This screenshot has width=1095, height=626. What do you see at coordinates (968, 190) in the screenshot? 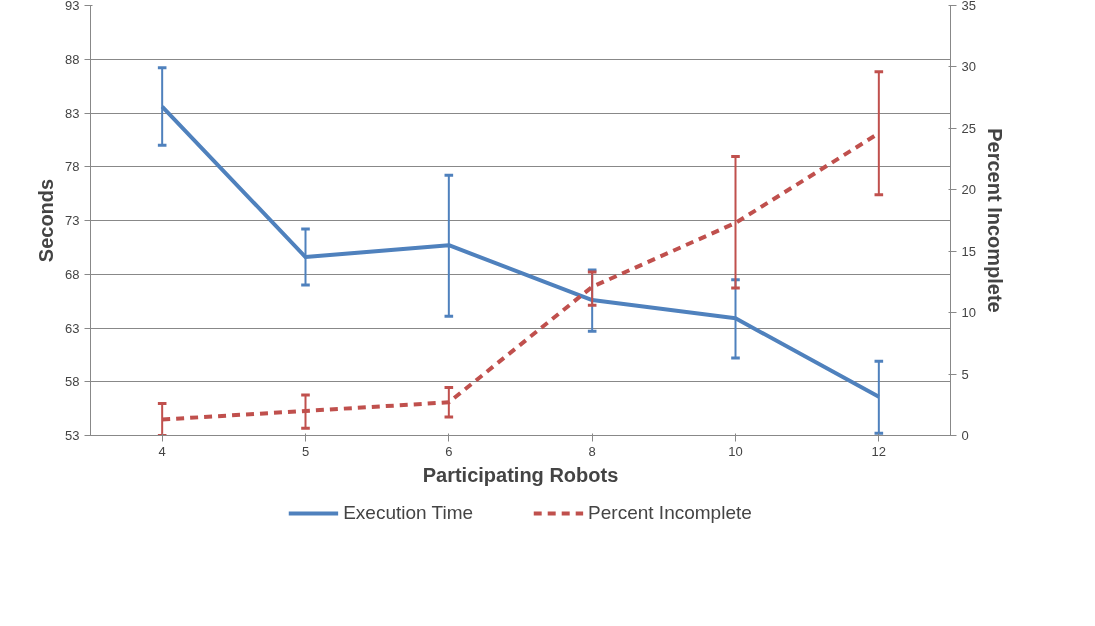
I see `y2-tick-label: 20` at bounding box center [968, 190].